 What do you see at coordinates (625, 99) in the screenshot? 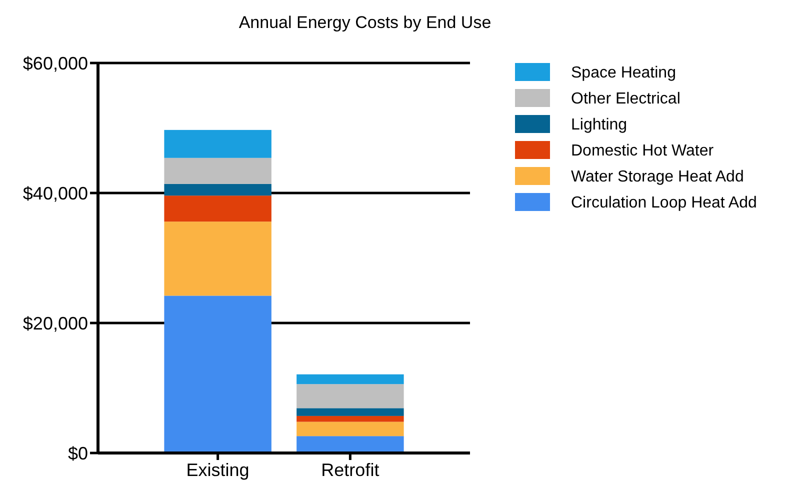
I see `legend-label: Other Electrical` at bounding box center [625, 99].